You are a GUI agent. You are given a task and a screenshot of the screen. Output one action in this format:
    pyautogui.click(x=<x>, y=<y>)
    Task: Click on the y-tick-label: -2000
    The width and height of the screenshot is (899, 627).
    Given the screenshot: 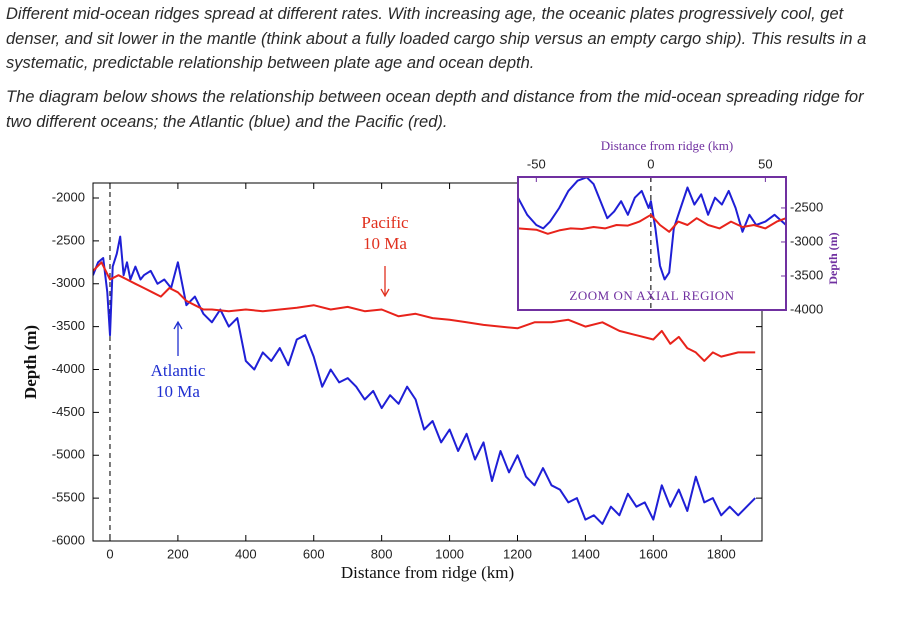 What is the action you would take?
    pyautogui.click(x=68, y=196)
    